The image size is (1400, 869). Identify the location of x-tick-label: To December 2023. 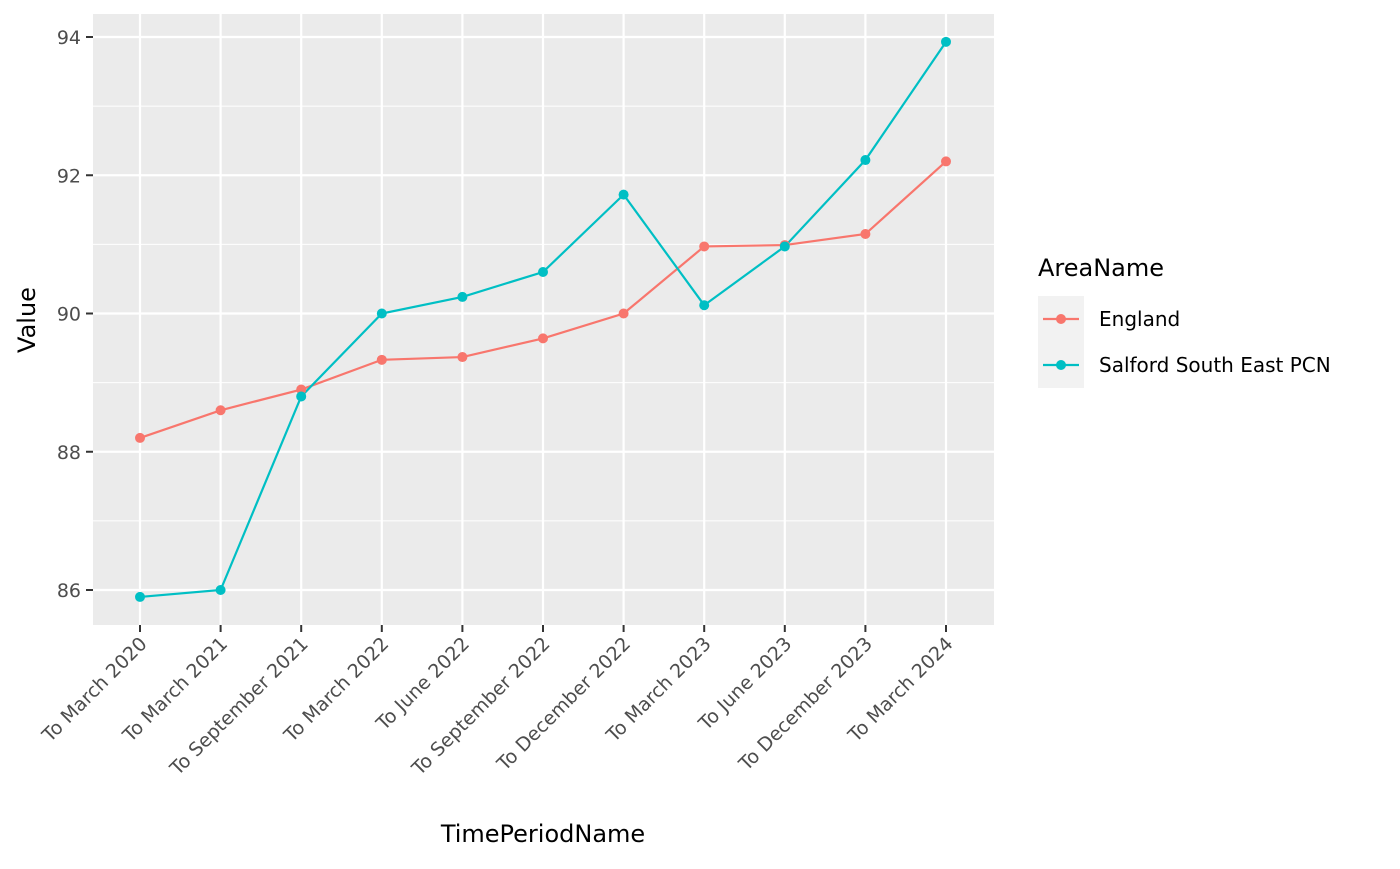
(805, 704).